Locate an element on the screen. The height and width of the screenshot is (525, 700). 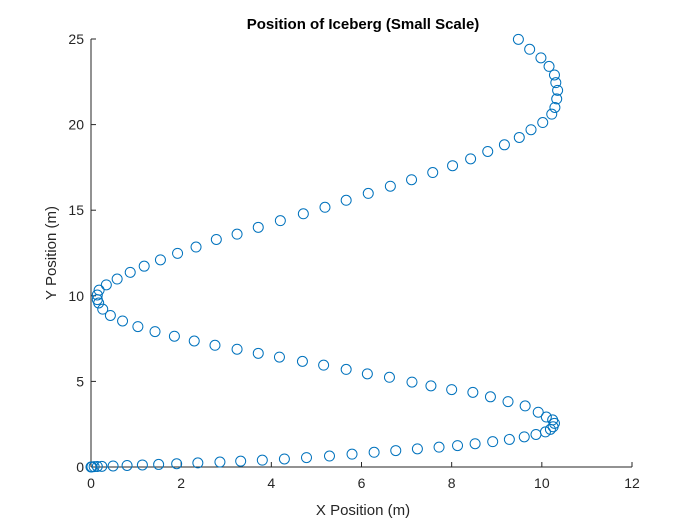
y-tick-label: 10 is located at coordinates (76, 296).